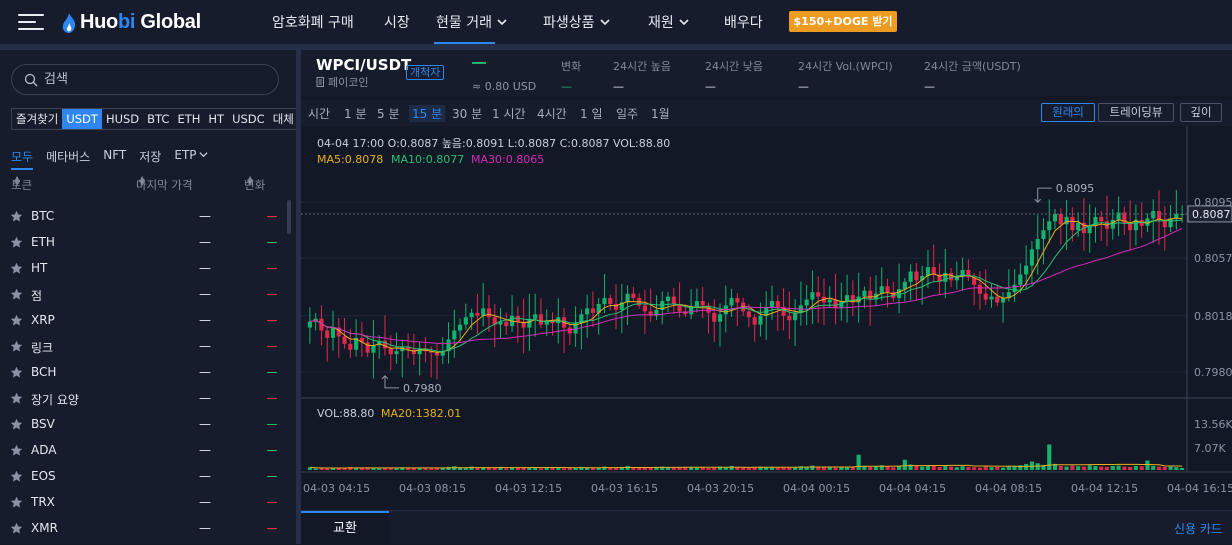  Describe the element at coordinates (397, 23) in the screenshot. I see `nav-markets: 시장` at that location.